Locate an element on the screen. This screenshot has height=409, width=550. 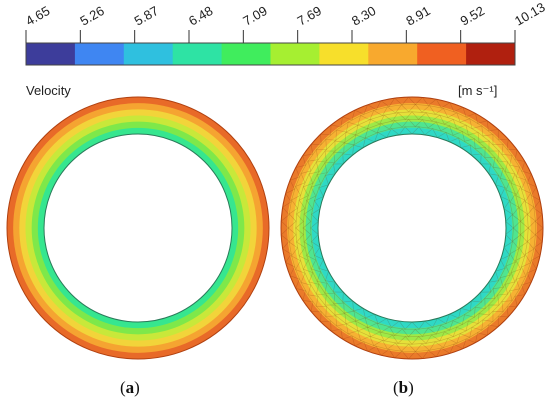
legend-tick-label-0: 4.65 is located at coordinates (37, 16).